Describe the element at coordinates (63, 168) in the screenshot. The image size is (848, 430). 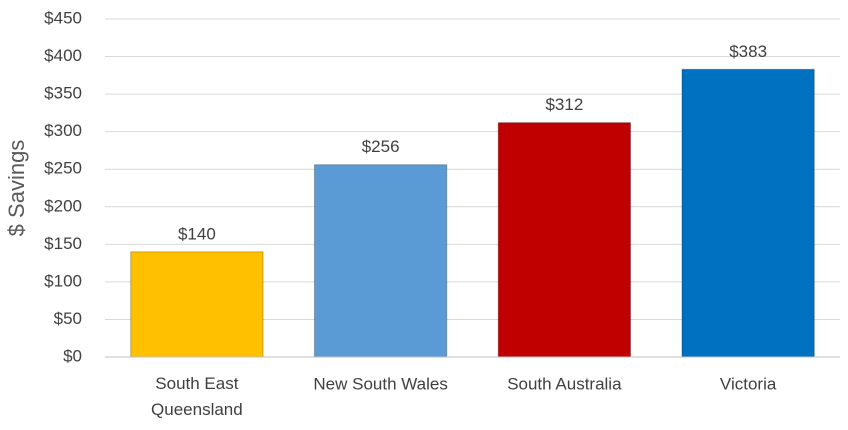
I see `y-tick-label: $250` at that location.